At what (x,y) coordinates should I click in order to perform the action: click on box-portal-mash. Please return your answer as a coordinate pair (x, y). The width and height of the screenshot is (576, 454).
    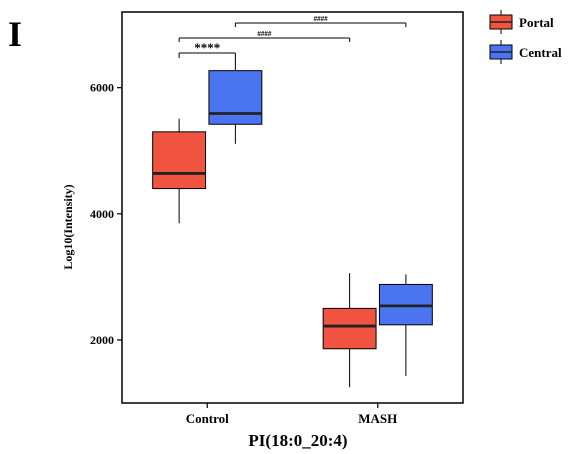
    Looking at the image, I should click on (349, 330).